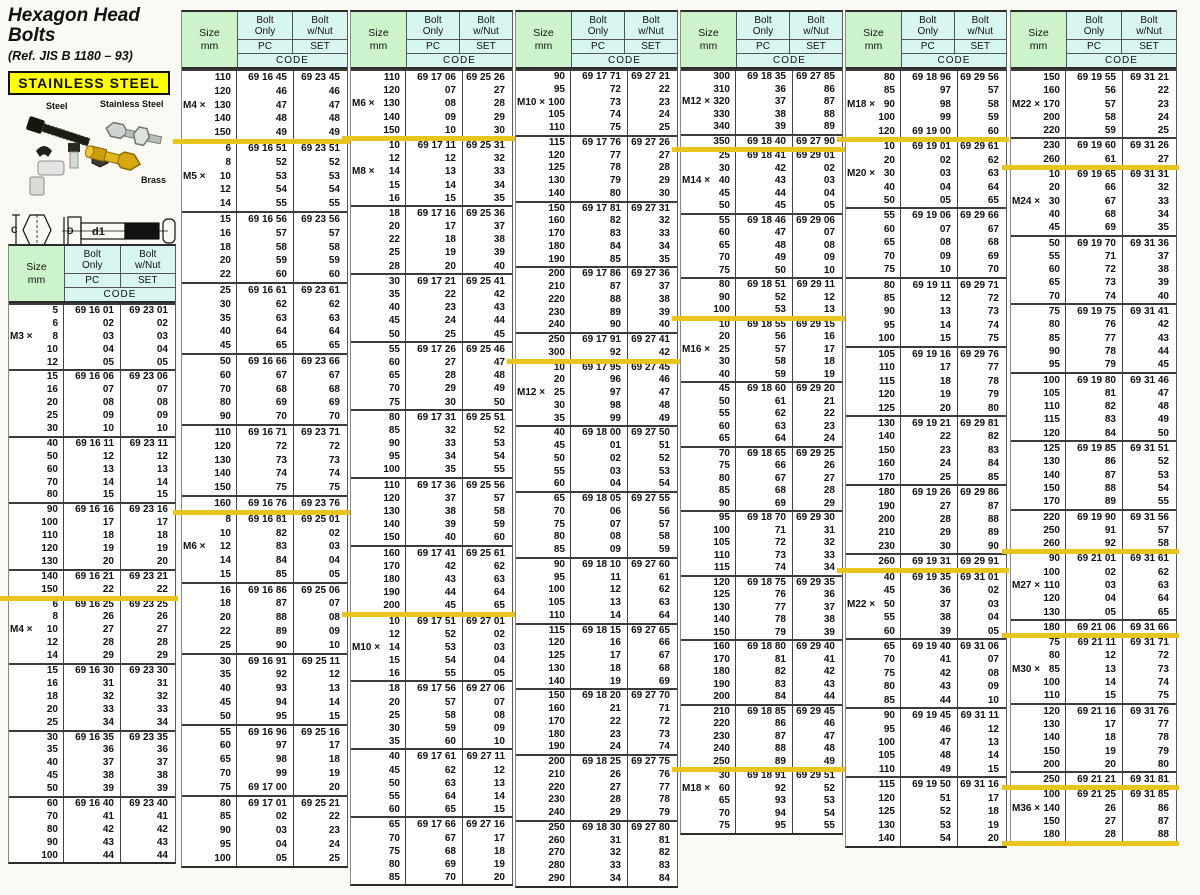 This screenshot has height=895, width=1200. What do you see at coordinates (1051, 835) in the screenshot?
I see `size-value: 180` at bounding box center [1051, 835].